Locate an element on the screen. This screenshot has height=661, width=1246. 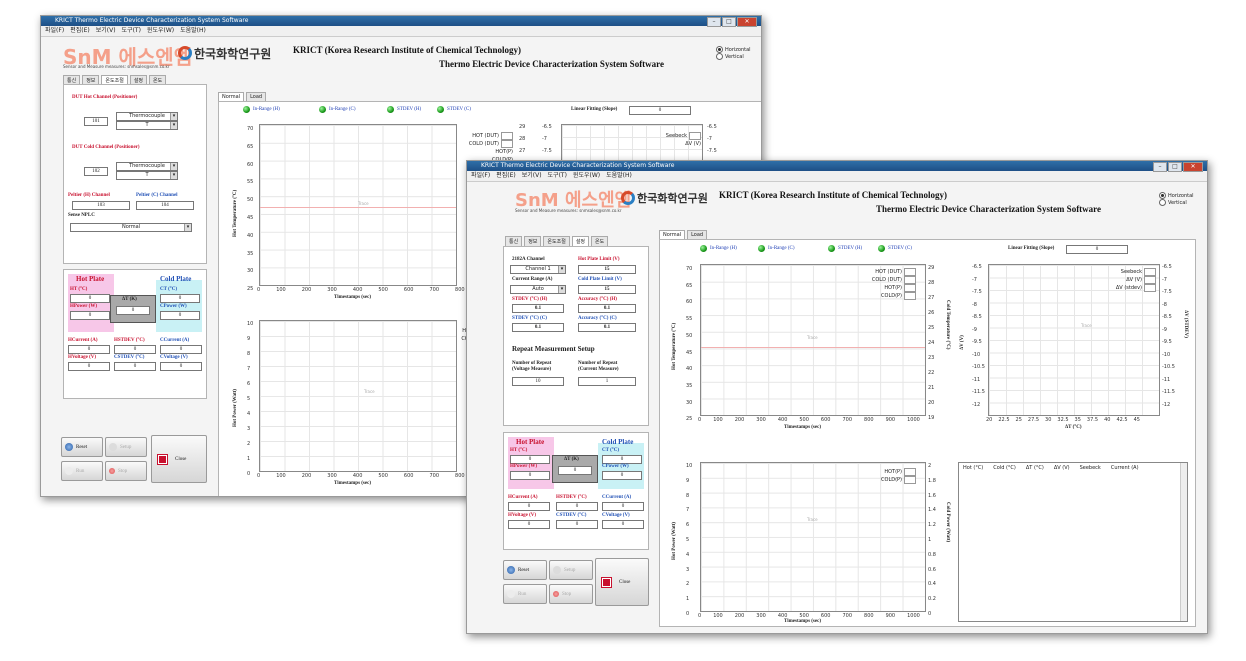
dut-cold-channel-field: 102 is located at coordinates (96, 171).